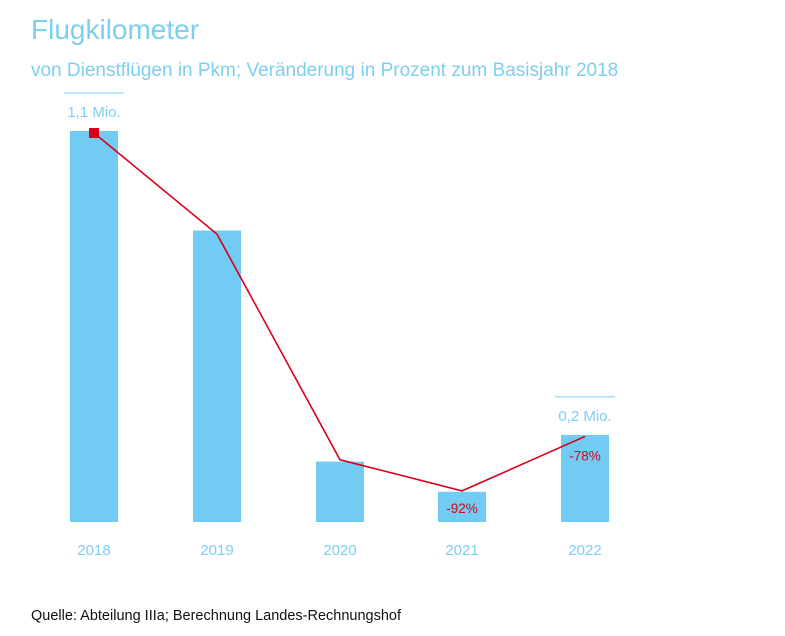  Describe the element at coordinates (93, 112) in the screenshot. I see `bar-value-label-2018: 1,1 Mio.` at that location.